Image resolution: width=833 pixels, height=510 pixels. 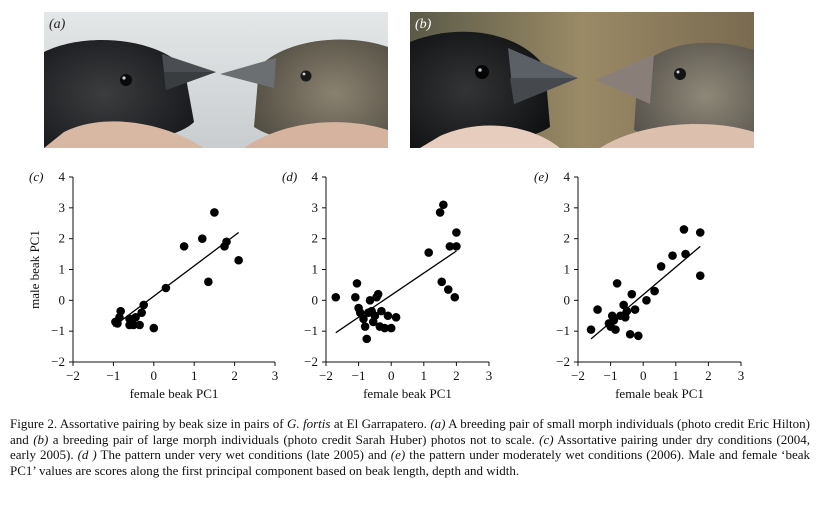 What do you see at coordinates (546, 439) in the screenshot?
I see `caption-ref-c: (c)` at bounding box center [546, 439].